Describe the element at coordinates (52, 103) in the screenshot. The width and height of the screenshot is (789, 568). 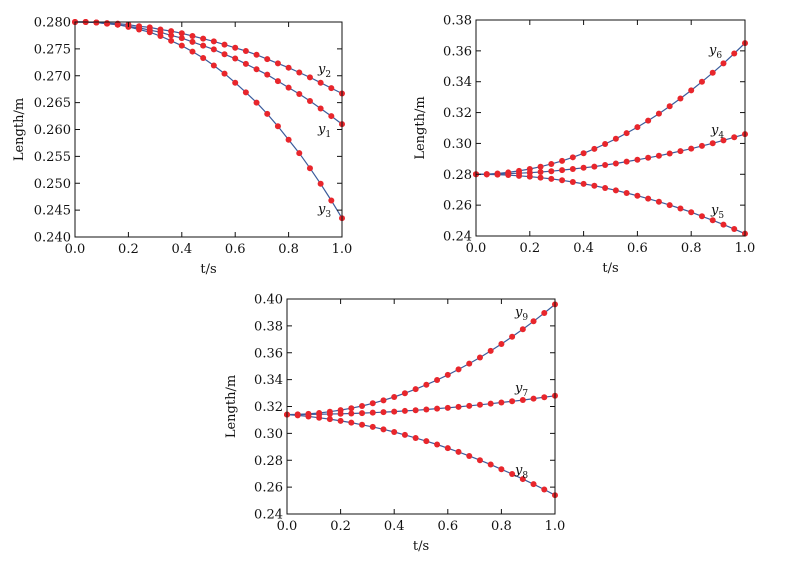
I see `y-tick-label: 0.265` at that location.